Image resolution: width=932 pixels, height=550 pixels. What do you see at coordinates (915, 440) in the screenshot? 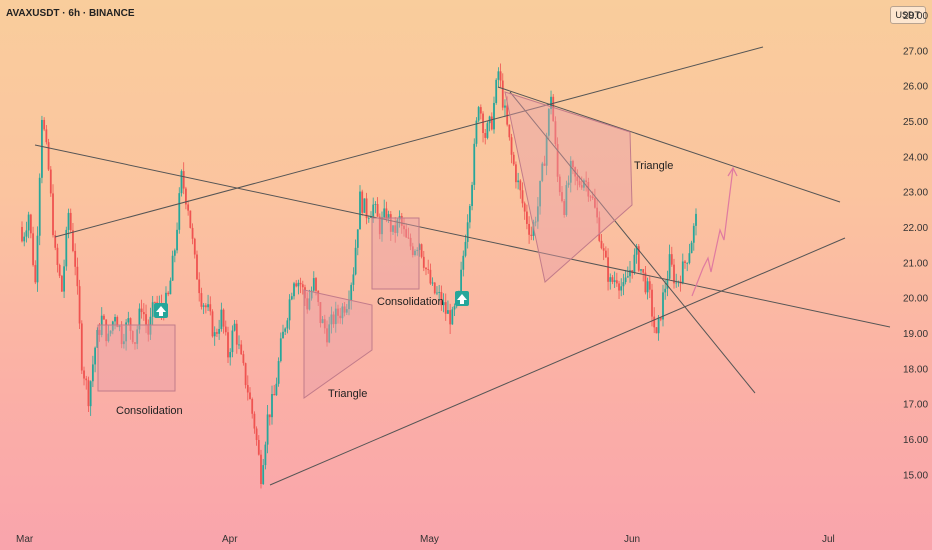
I see `y-tick-label: 16.00` at bounding box center [915, 440].